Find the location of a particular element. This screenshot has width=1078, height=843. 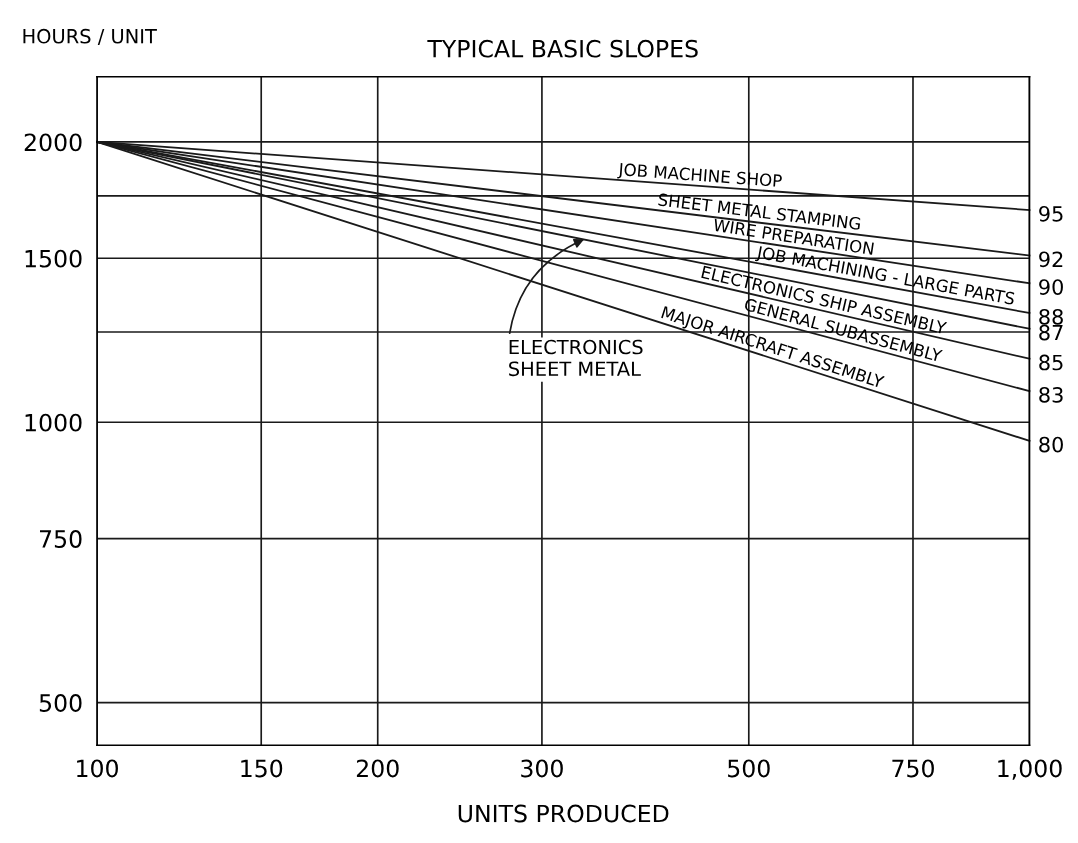

x-axis-title: UNITS PRODUCED is located at coordinates (563, 813).